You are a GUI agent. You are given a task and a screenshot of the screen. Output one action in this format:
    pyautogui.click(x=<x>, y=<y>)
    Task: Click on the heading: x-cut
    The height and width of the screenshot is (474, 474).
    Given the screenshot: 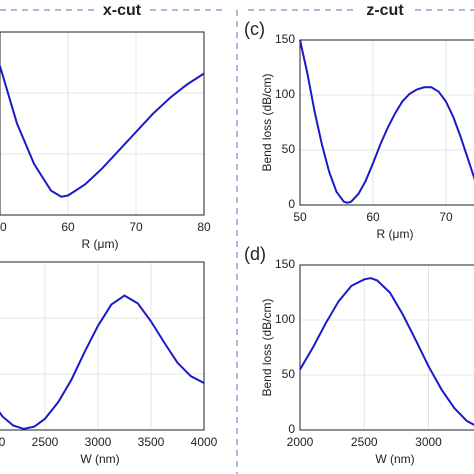 What is the action you would take?
    pyautogui.click(x=122, y=10)
    